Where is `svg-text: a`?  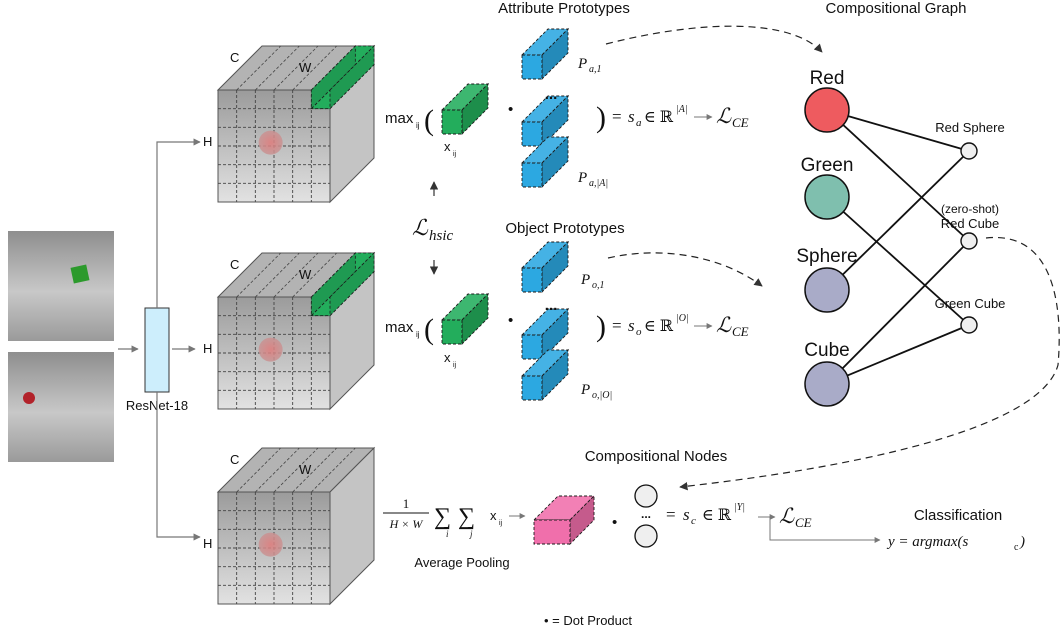 svg-text: a is located at coordinates (639, 123).